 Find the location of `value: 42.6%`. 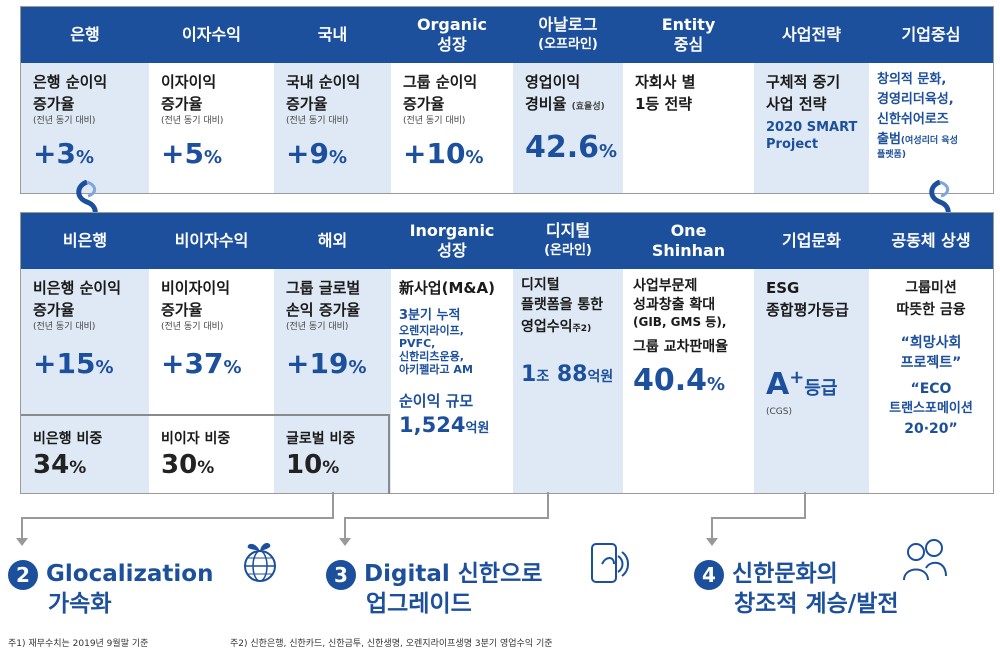

value: 42.6% is located at coordinates (571, 147).